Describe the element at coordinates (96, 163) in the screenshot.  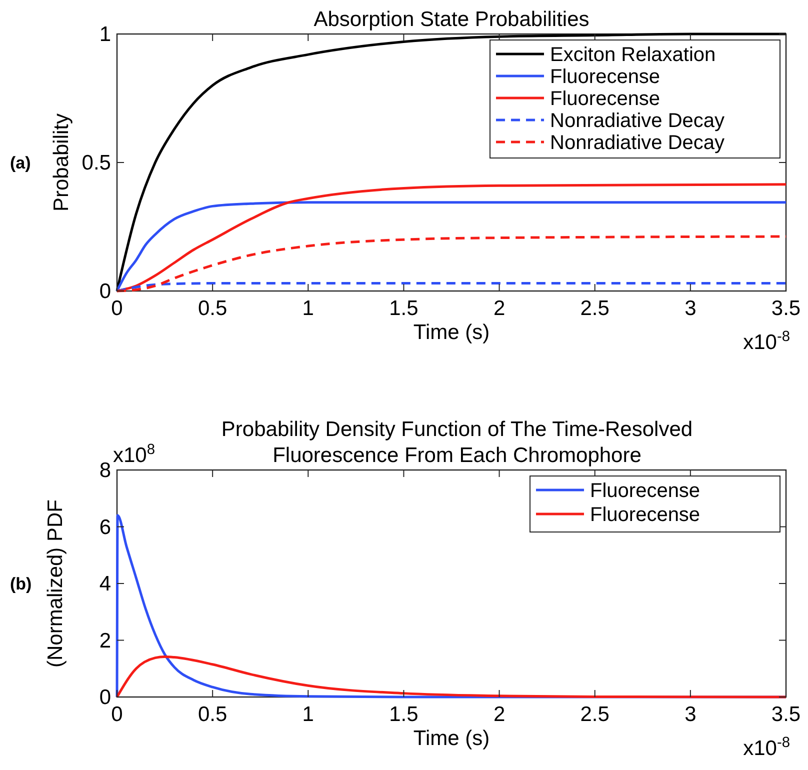
I see `y-tick-label: 0.5` at that location.